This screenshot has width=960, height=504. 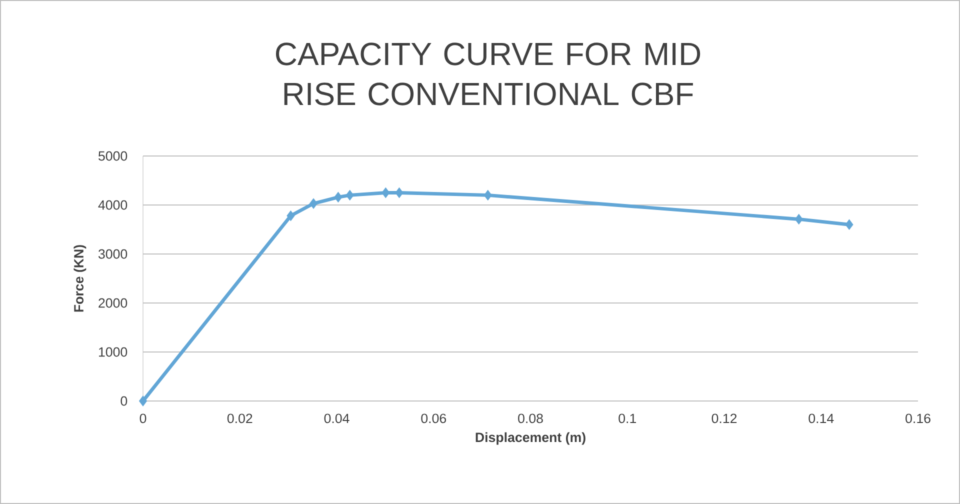 I want to click on y-tick-label: 4000, so click(x=113, y=205).